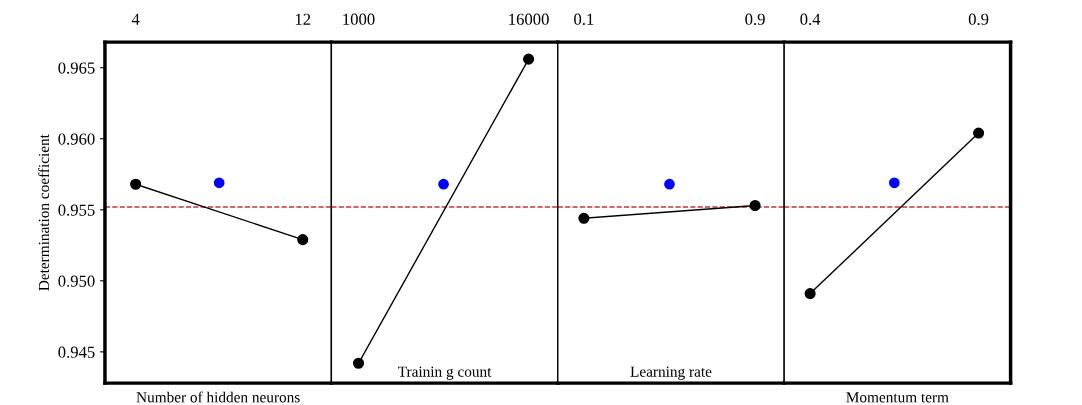 This screenshot has width=1082, height=405. What do you see at coordinates (584, 19) in the screenshot?
I see `x-tick-label: 0.1` at bounding box center [584, 19].